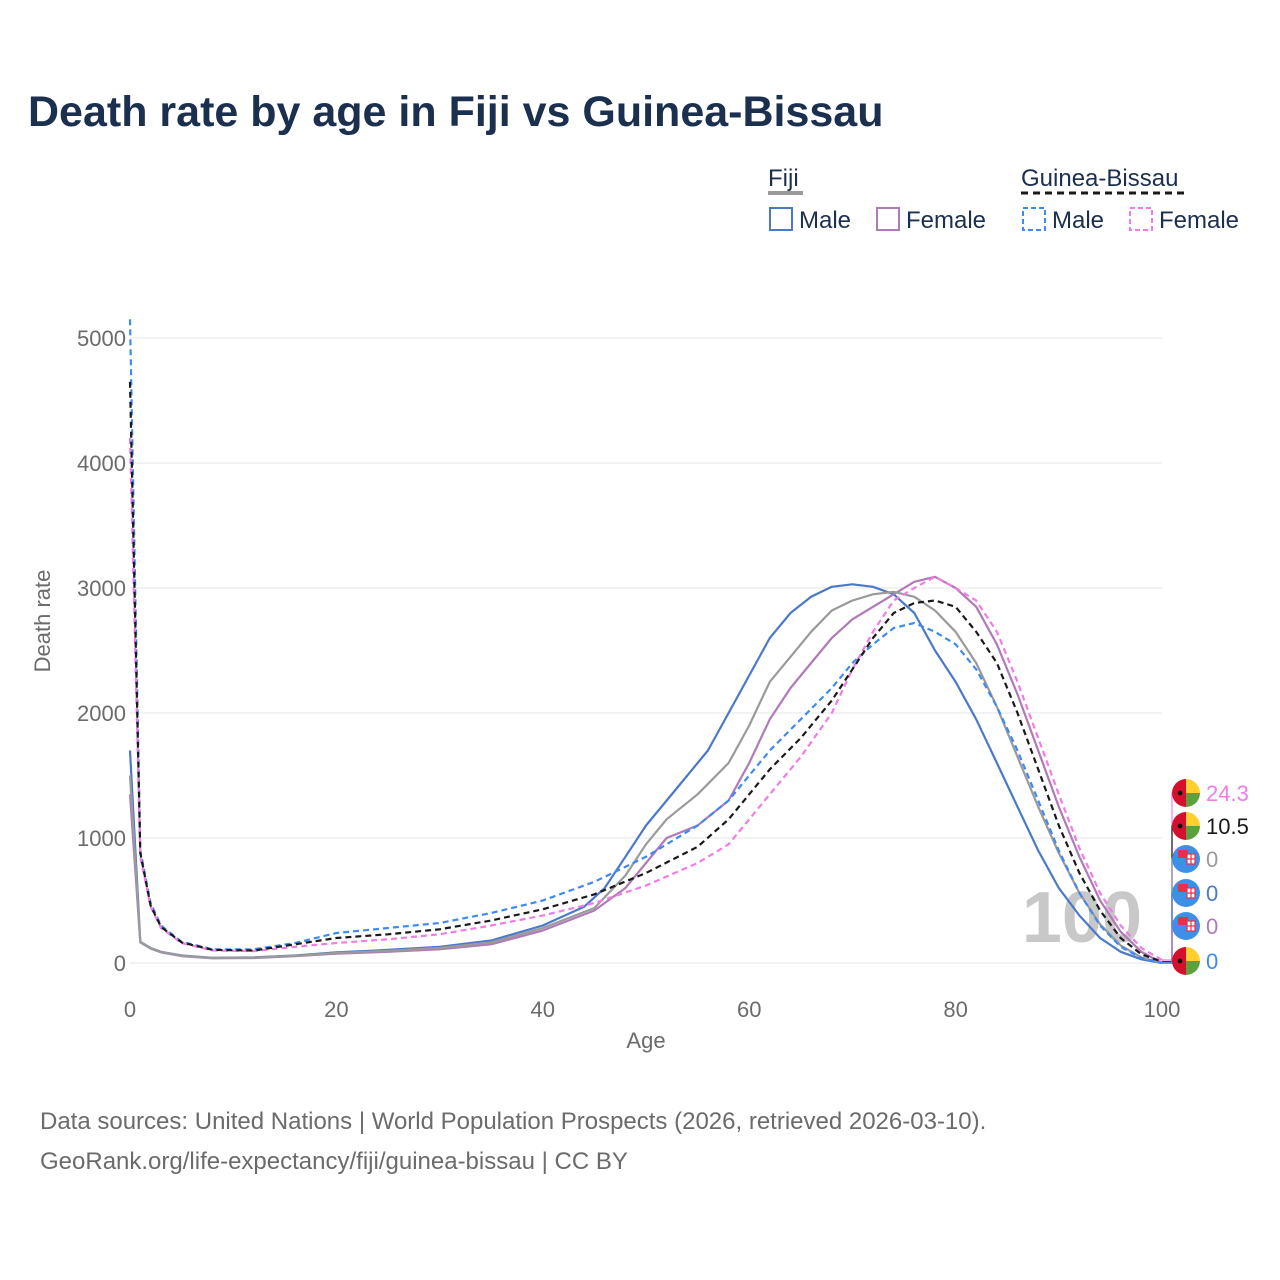 This screenshot has height=1280, width=1280. Describe the element at coordinates (130, 1009) in the screenshot. I see `x-tick-label: 0` at that location.